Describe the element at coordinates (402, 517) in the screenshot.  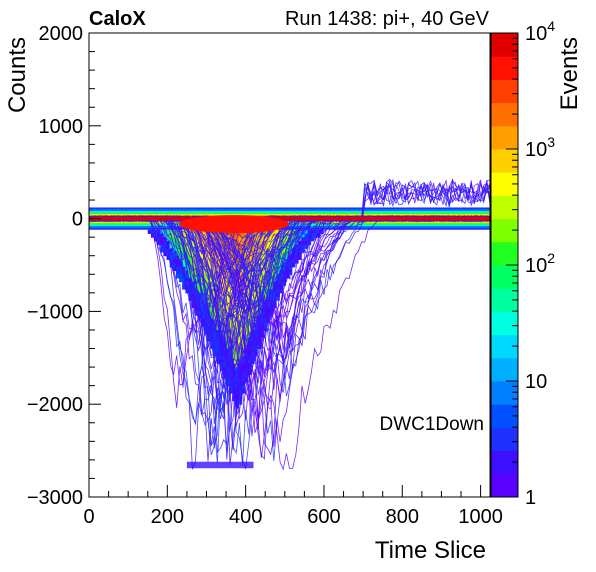
I see `x-tick-label: 800` at that location.